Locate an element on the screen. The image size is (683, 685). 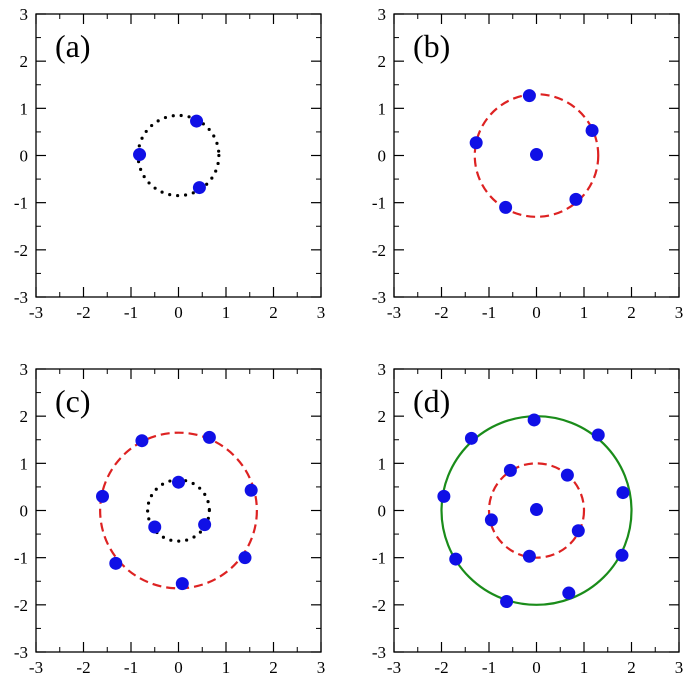
panel-label: (c) is located at coordinates (73, 401).